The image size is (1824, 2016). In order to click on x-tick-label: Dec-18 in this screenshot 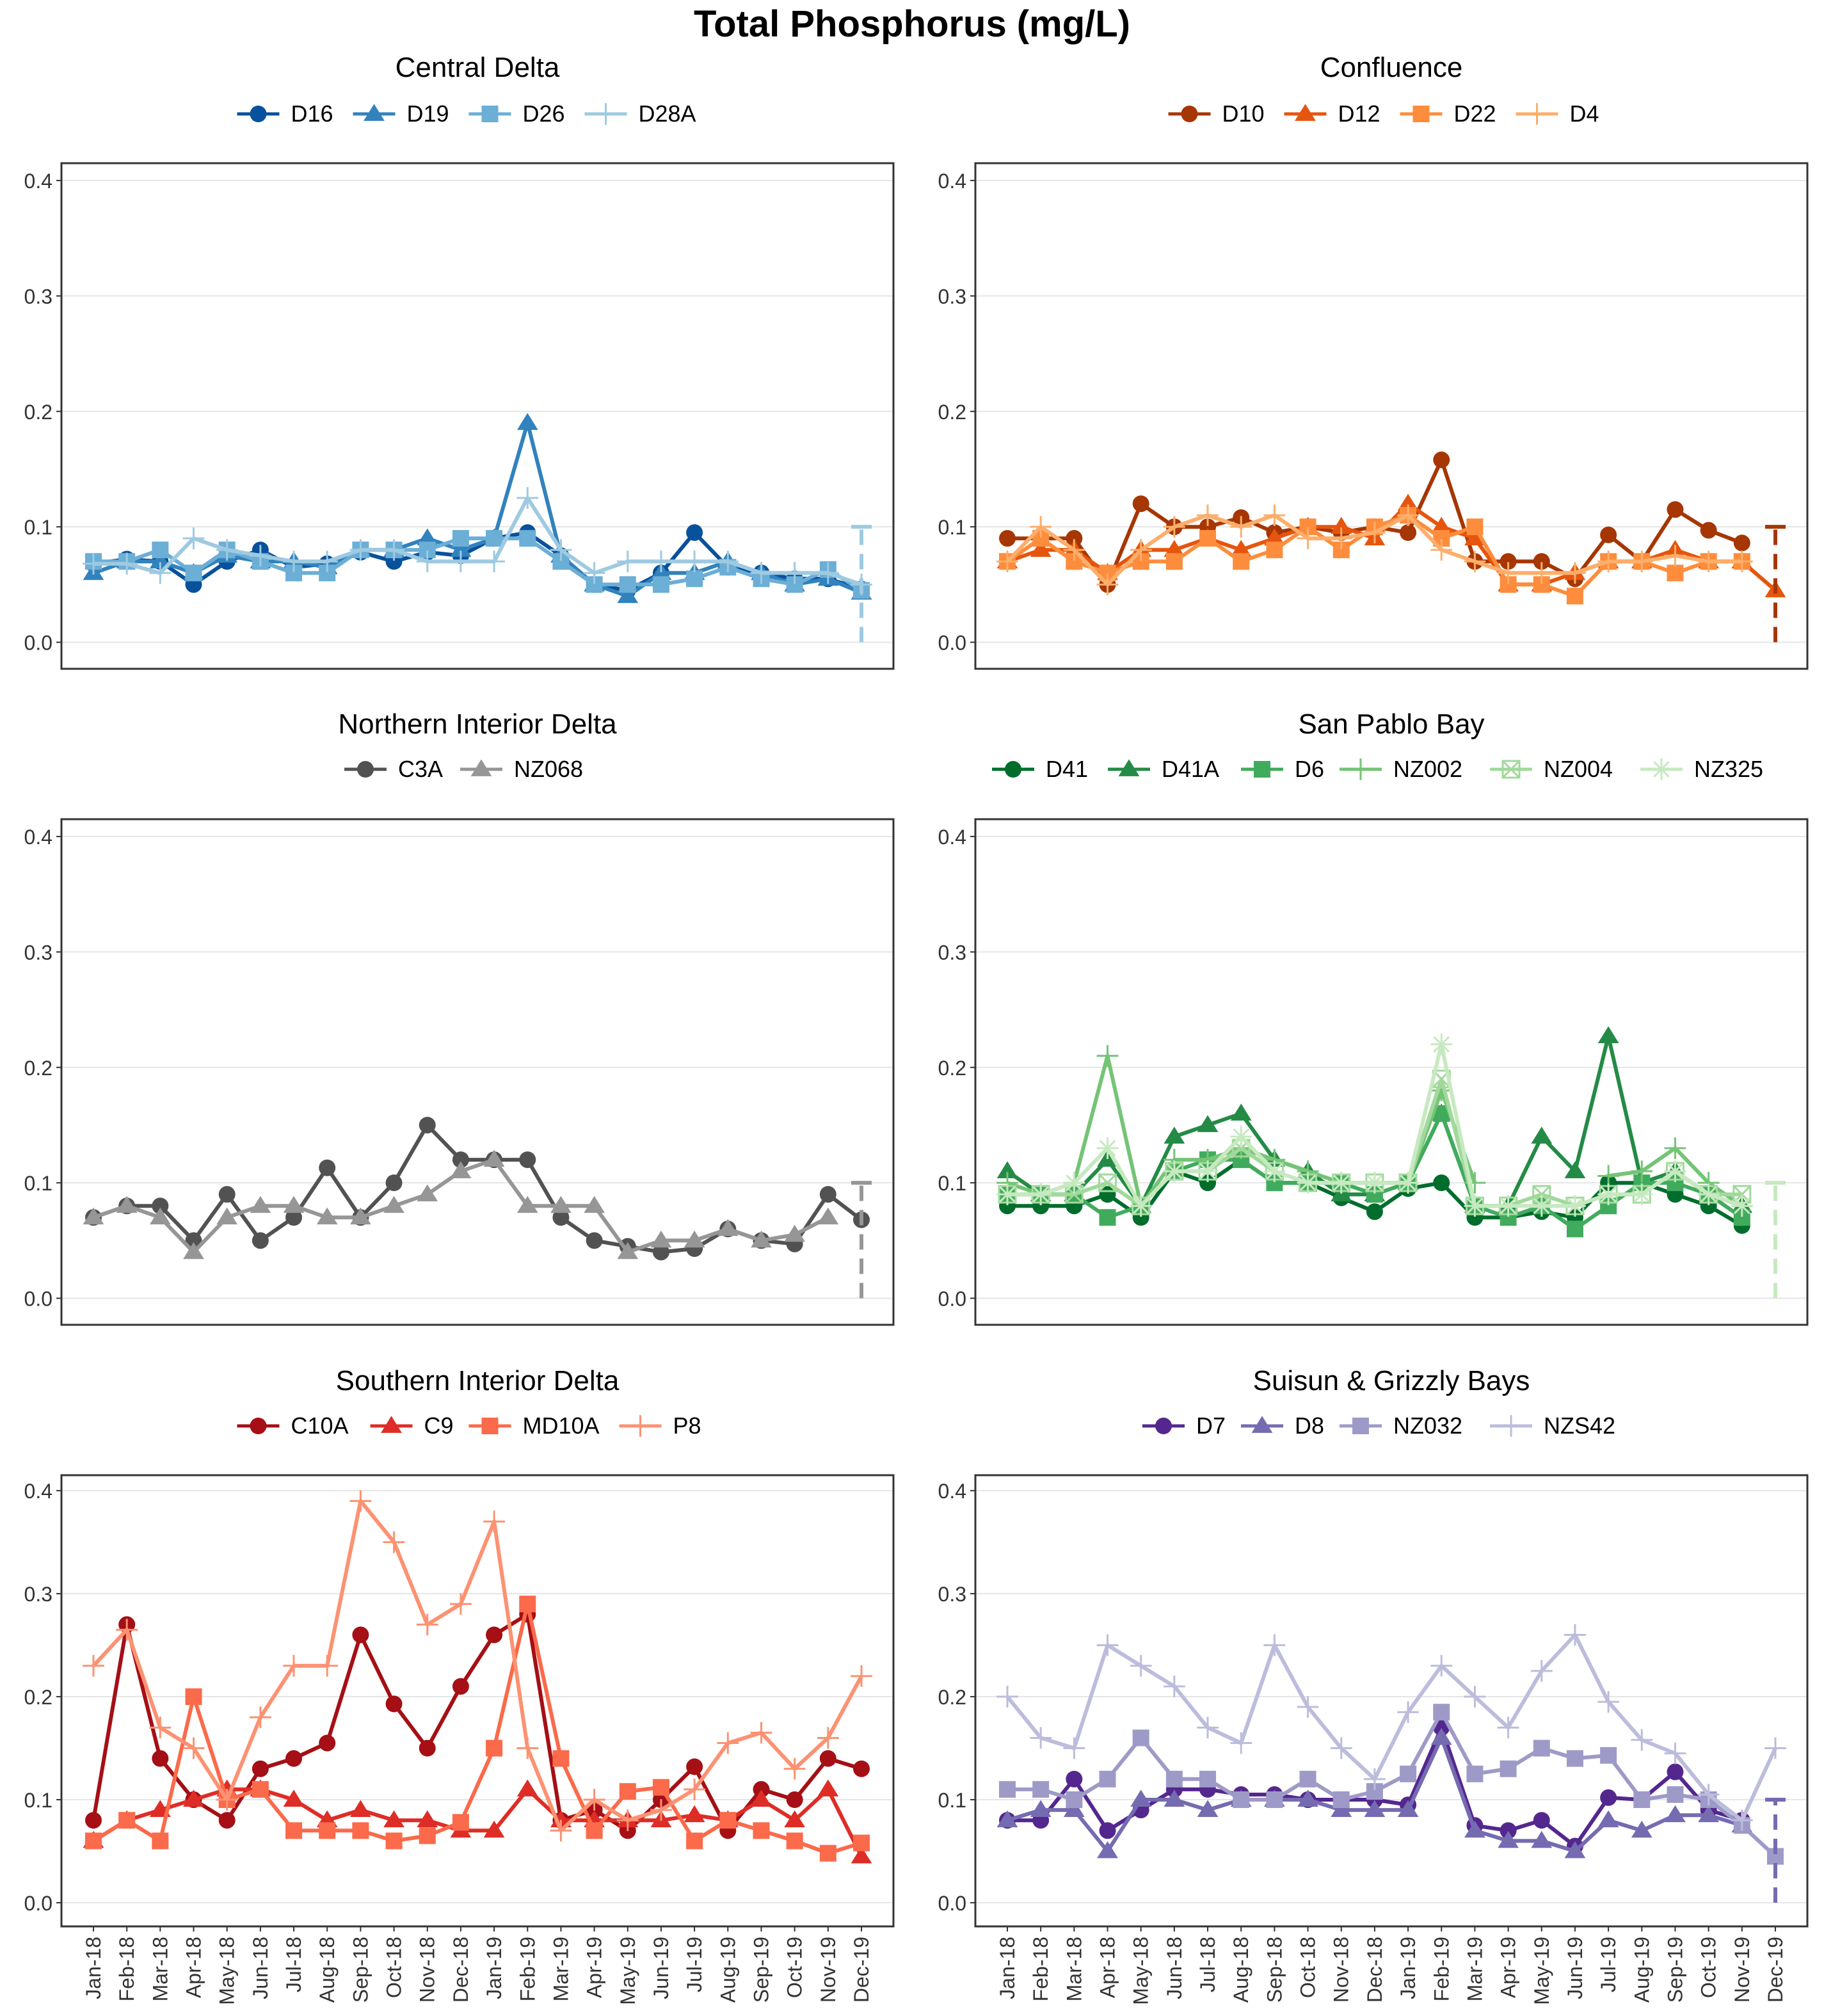, I will do `click(1374, 1970)`.